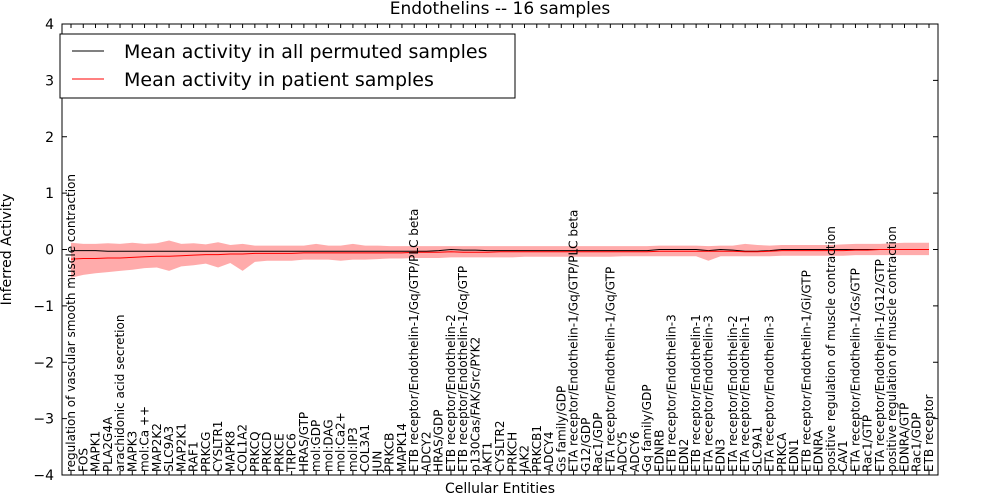 This screenshot has width=1000, height=500. Describe the element at coordinates (855, 370) in the screenshot. I see `category-label: ETA receptor/Endothelin-1/Gs/GTP` at that location.